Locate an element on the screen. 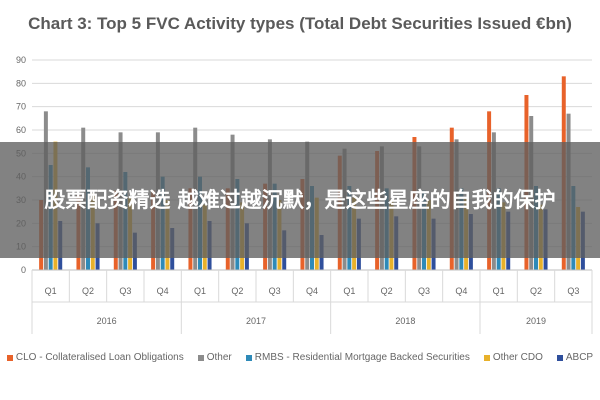 The image size is (600, 400). legend-item: ABCP is located at coordinates (575, 357).